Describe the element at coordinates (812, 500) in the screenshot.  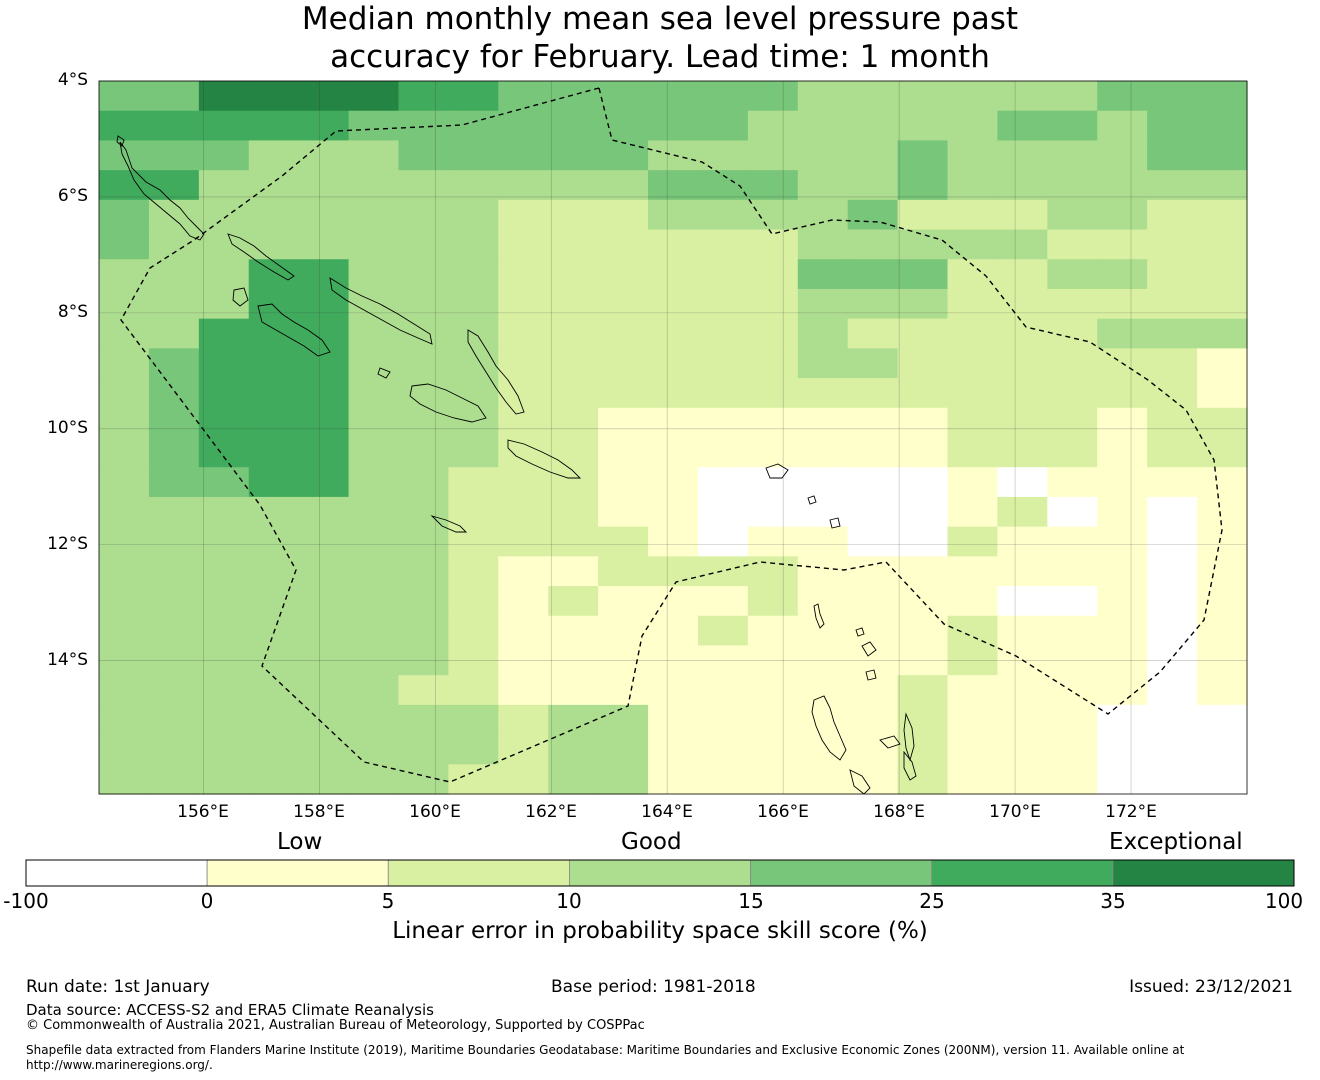
I see `island-vanikoro` at that location.